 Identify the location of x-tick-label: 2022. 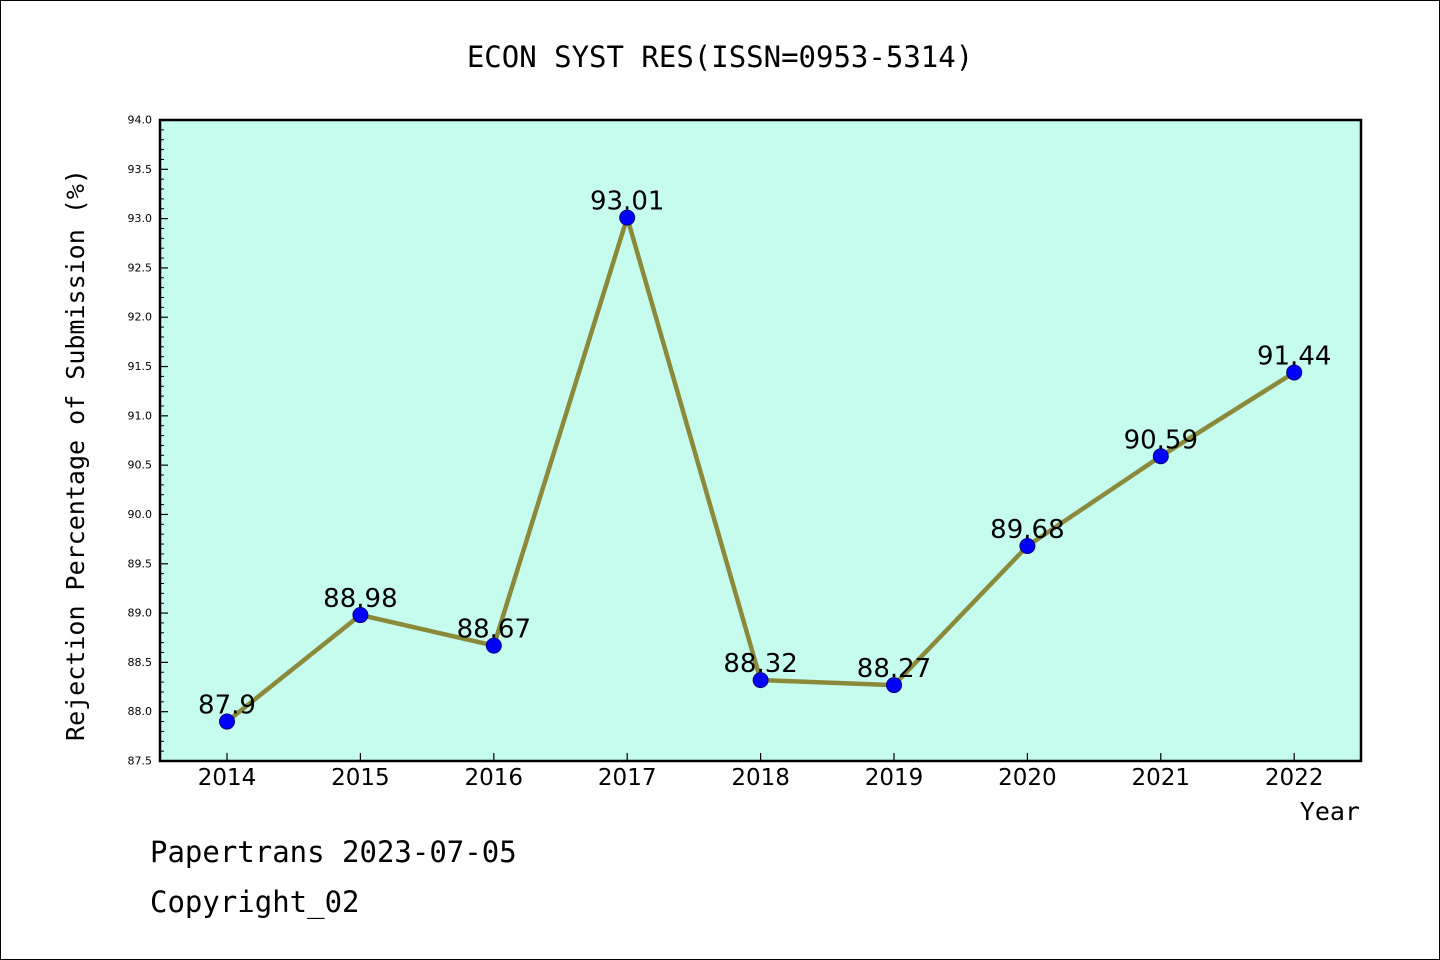
(1294, 778).